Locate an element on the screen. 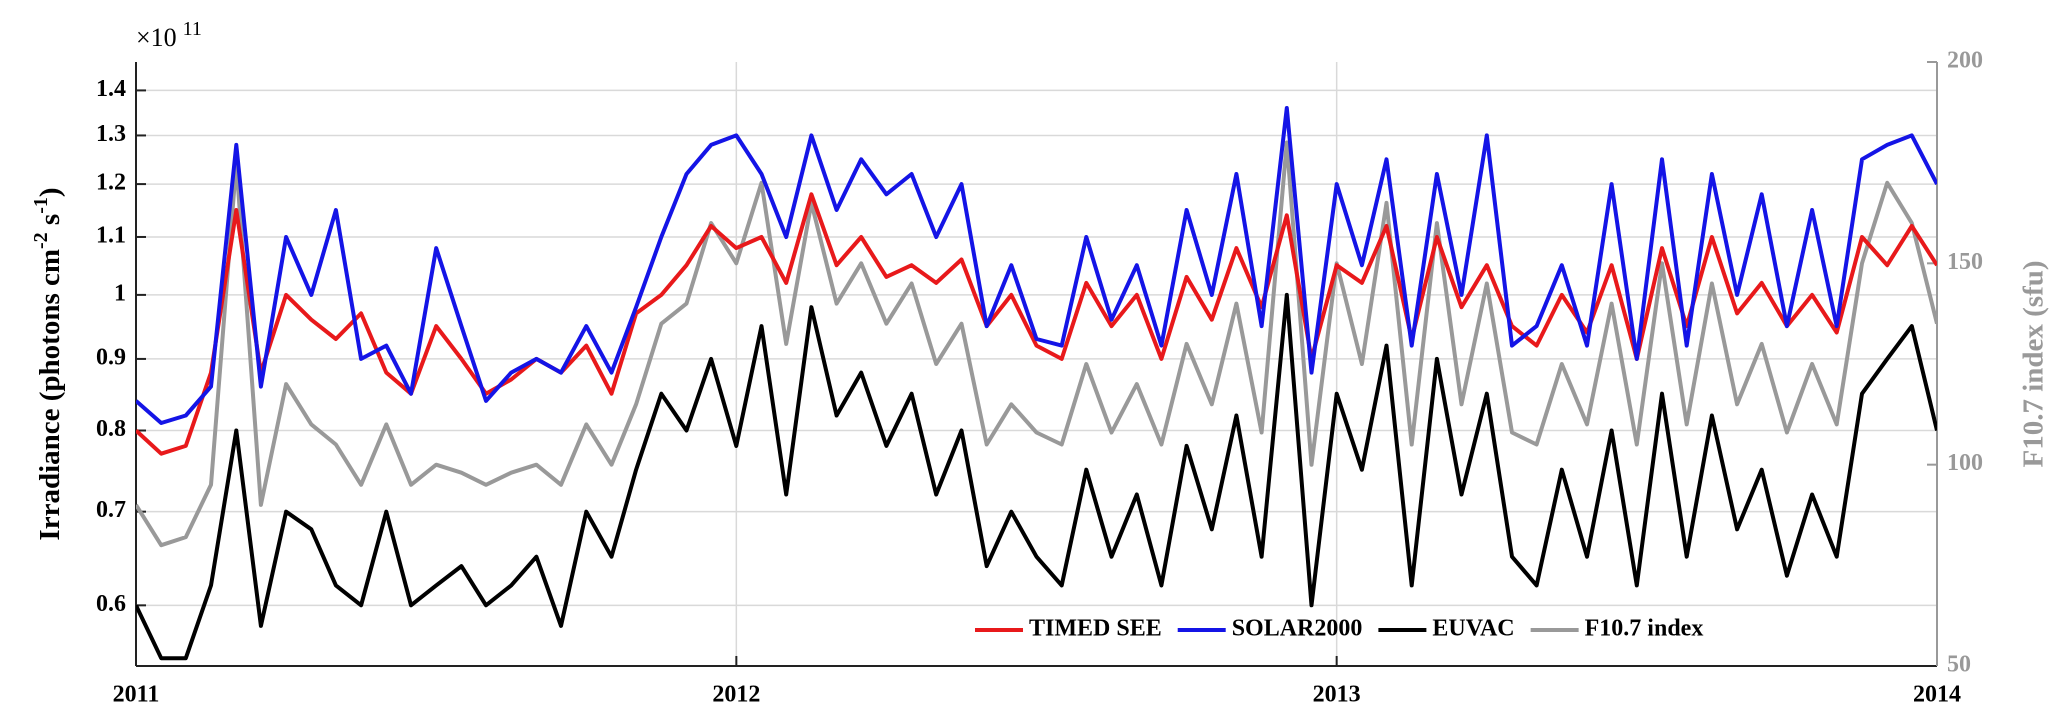 This screenshot has height=725, width=2067. y-exponent: ×10 11 is located at coordinates (169, 35).